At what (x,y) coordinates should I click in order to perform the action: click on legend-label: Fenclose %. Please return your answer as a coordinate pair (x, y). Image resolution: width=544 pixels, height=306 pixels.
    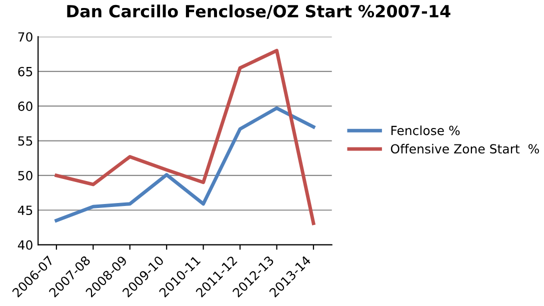
    Looking at the image, I should click on (425, 131).